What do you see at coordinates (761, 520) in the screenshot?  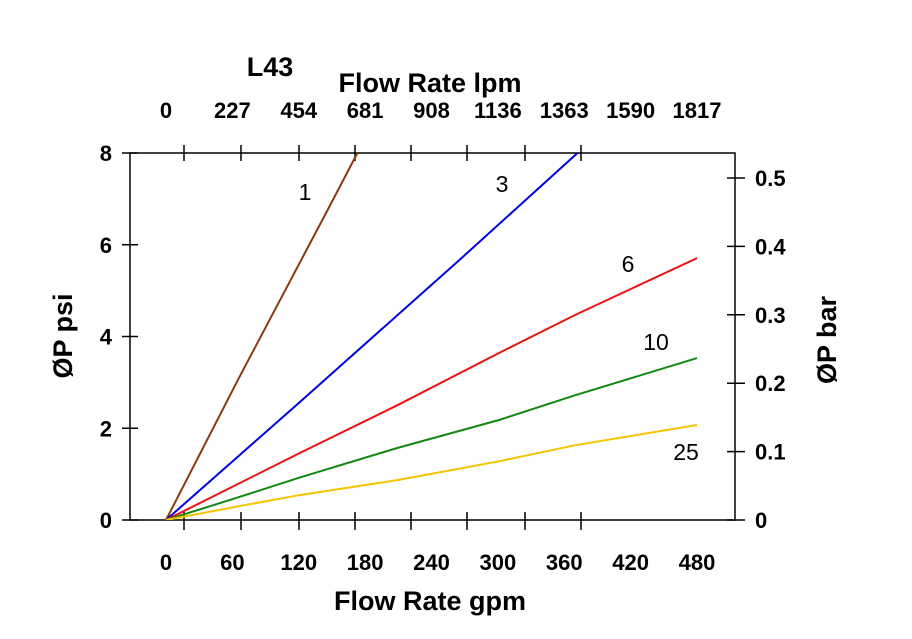 I see `right-tick-label: 0` at bounding box center [761, 520].